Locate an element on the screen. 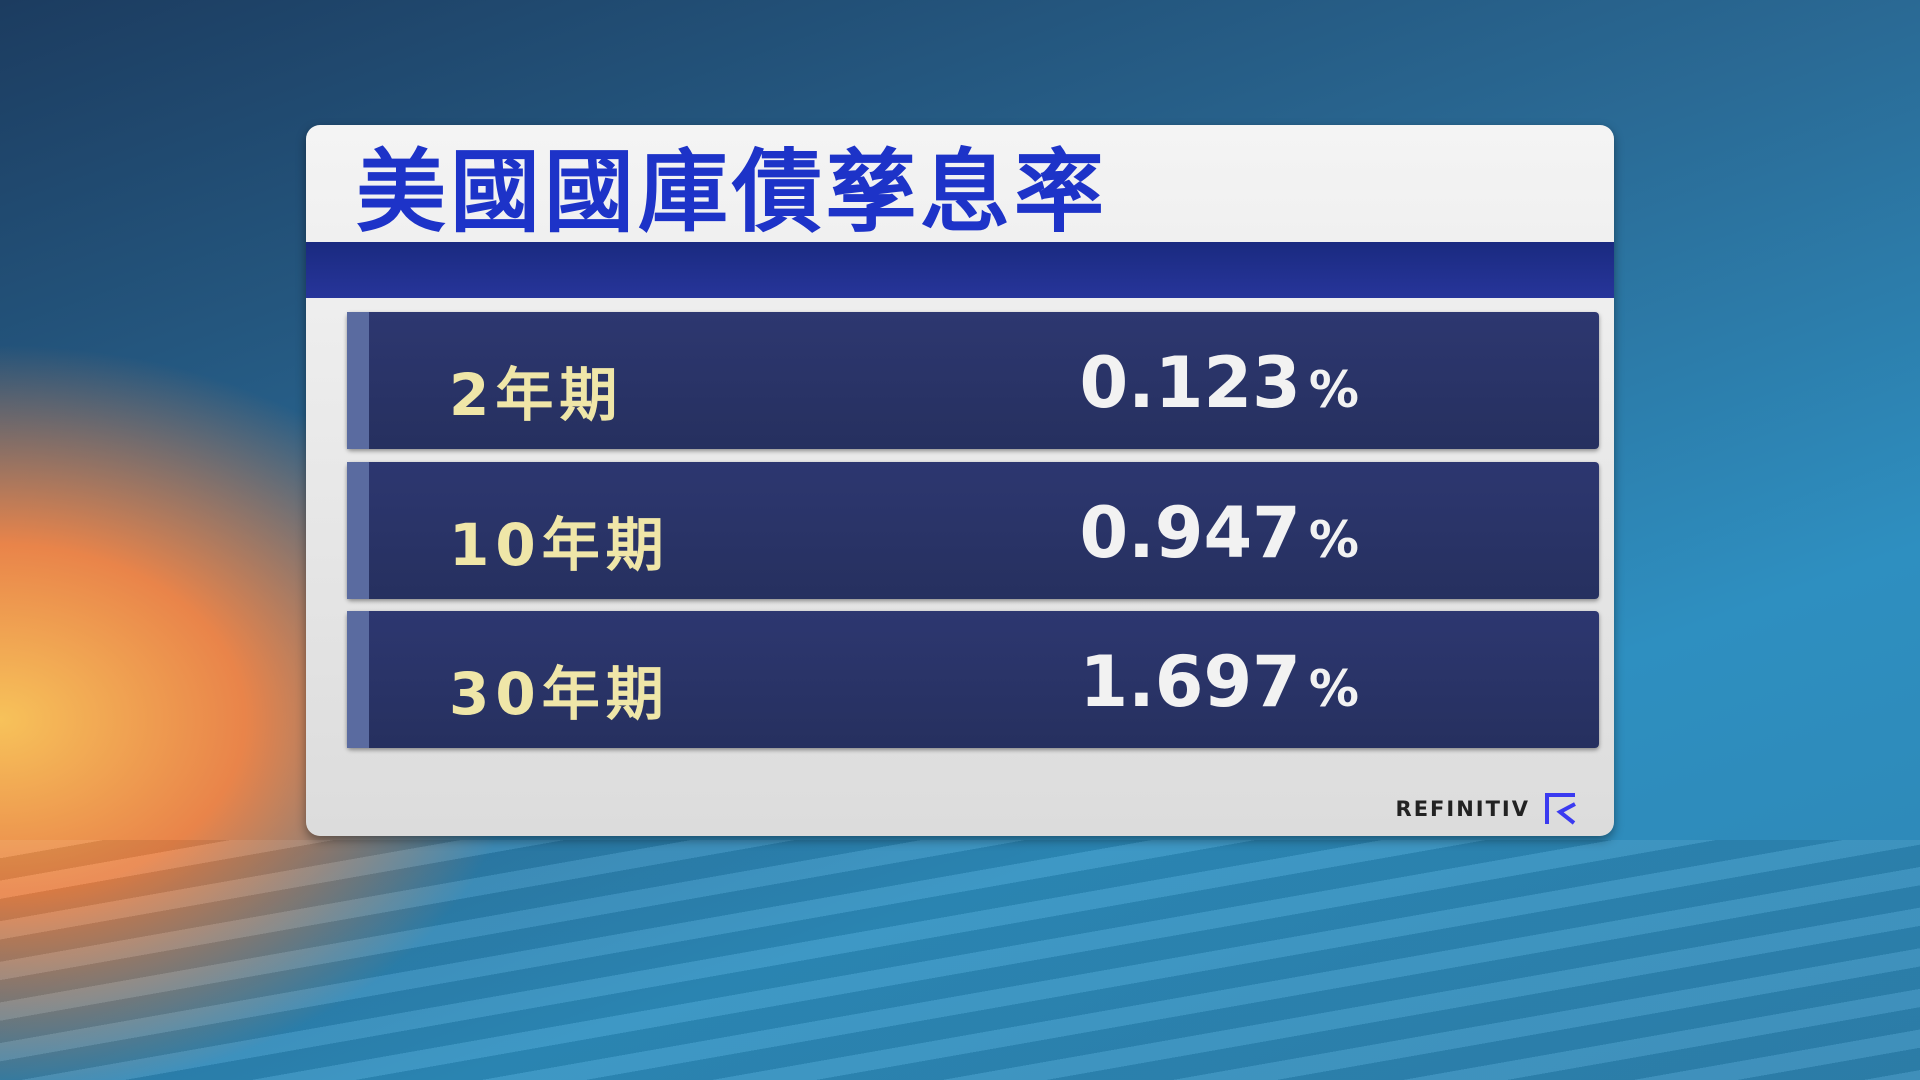 This screenshot has height=1080, width=1920. logo-text: REFINITIV is located at coordinates (1462, 809).